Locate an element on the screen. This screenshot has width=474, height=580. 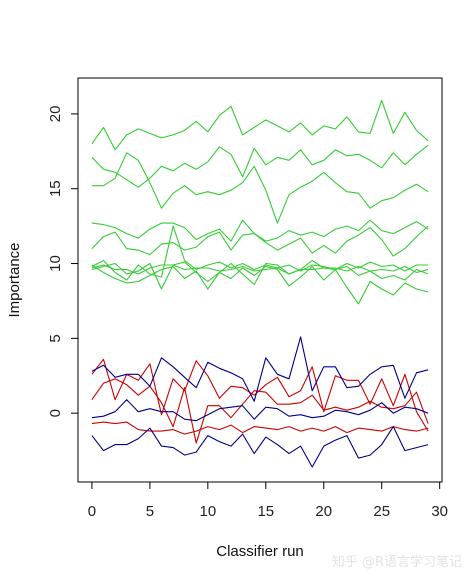
x-tick-label: 5 is located at coordinates (150, 511).